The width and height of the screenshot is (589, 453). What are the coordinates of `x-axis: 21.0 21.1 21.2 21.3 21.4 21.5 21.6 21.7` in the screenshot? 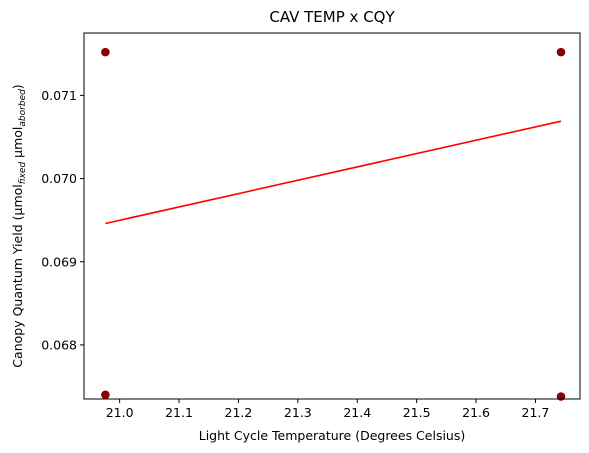 It's located at (328, 409).